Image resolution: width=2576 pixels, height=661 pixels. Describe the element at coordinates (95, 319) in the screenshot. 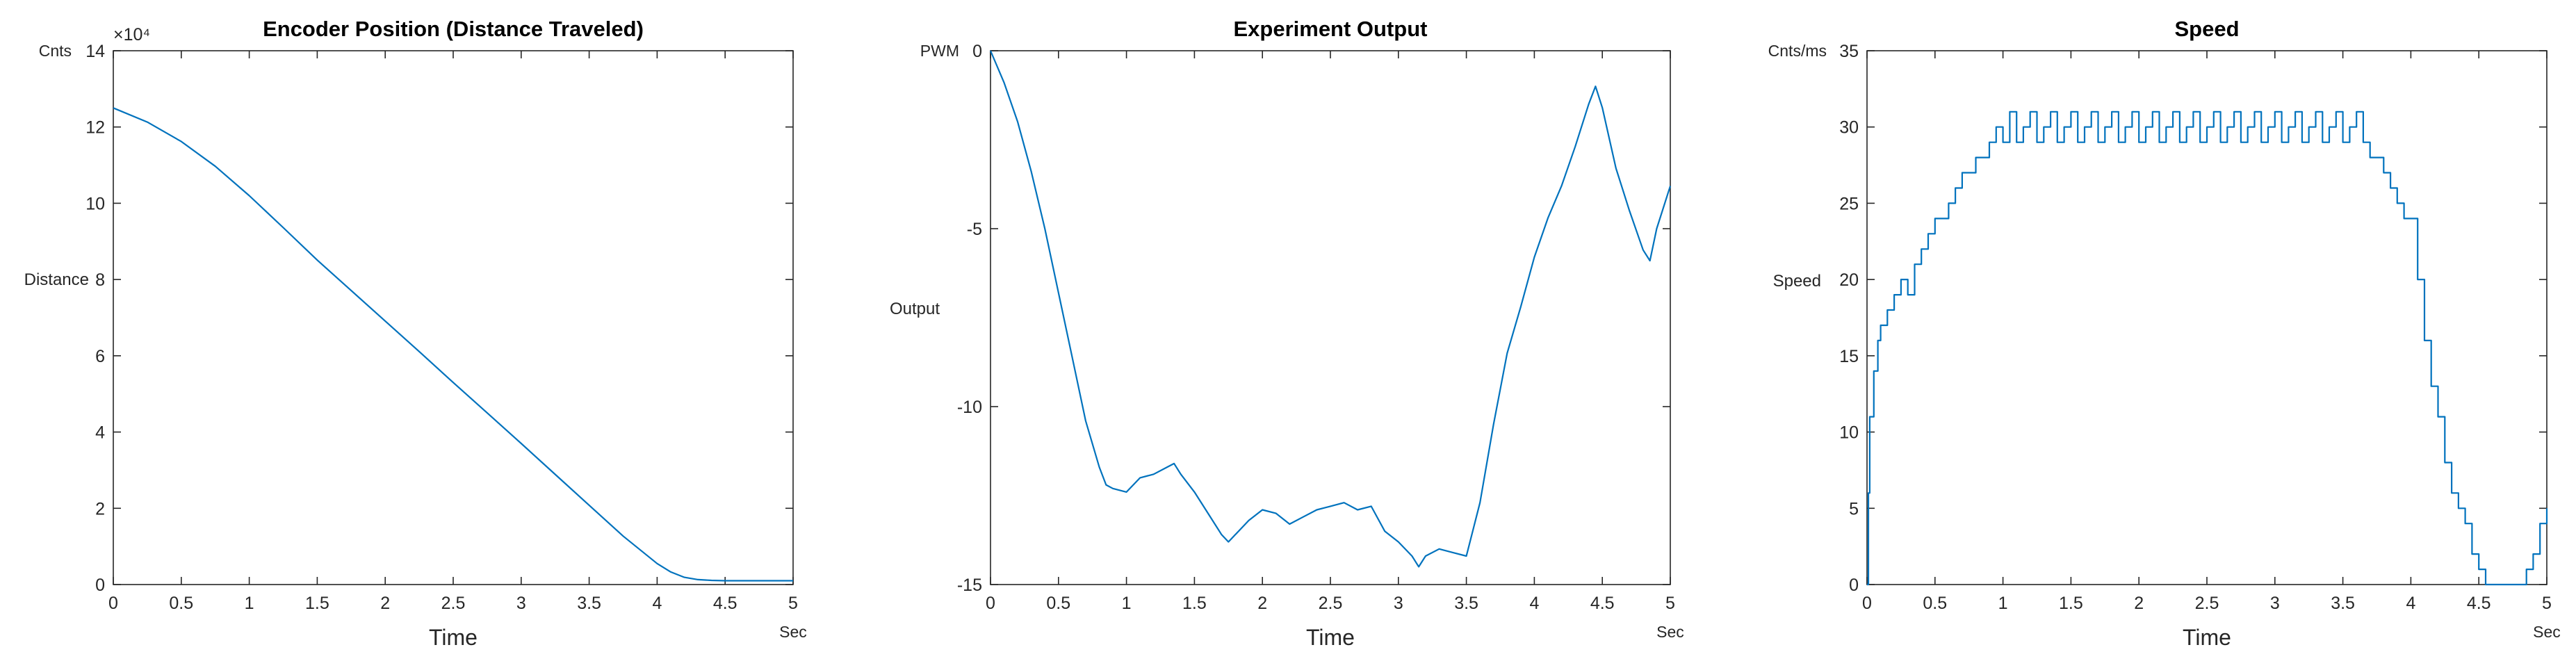

I see `y-tick-labels: 0 2 4 6 8 10 12 14` at that location.